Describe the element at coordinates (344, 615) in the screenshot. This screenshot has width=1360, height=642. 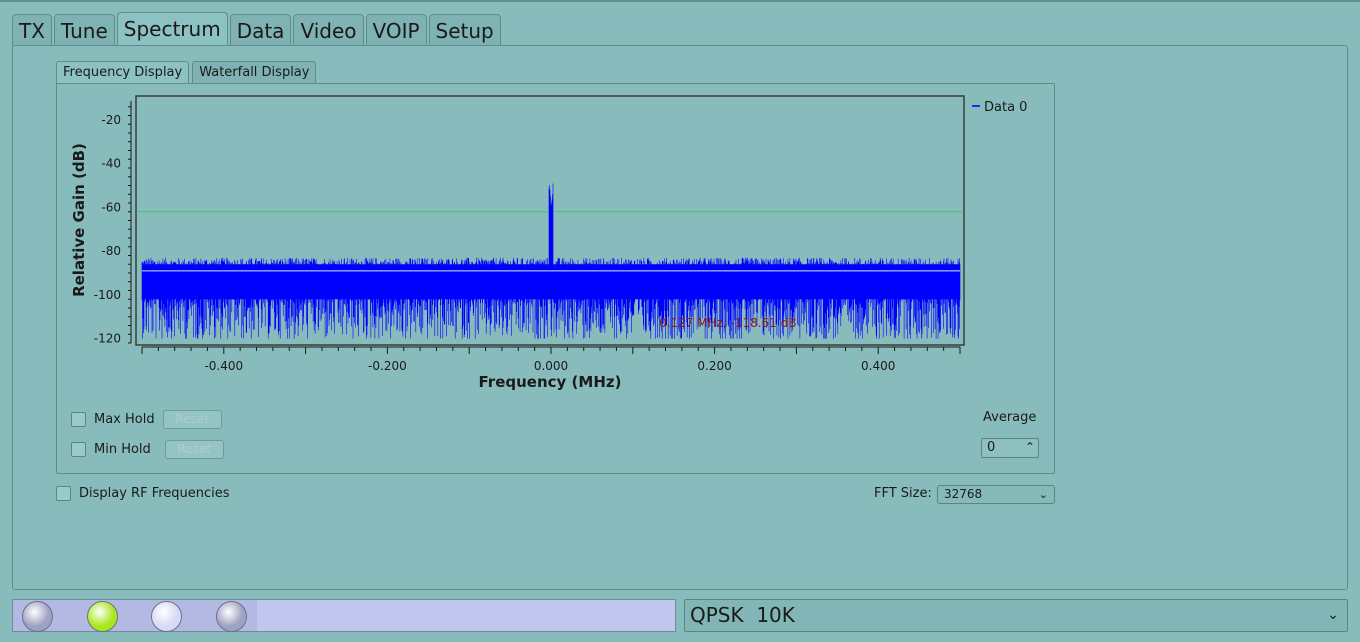
I see `status-led-panel` at that location.